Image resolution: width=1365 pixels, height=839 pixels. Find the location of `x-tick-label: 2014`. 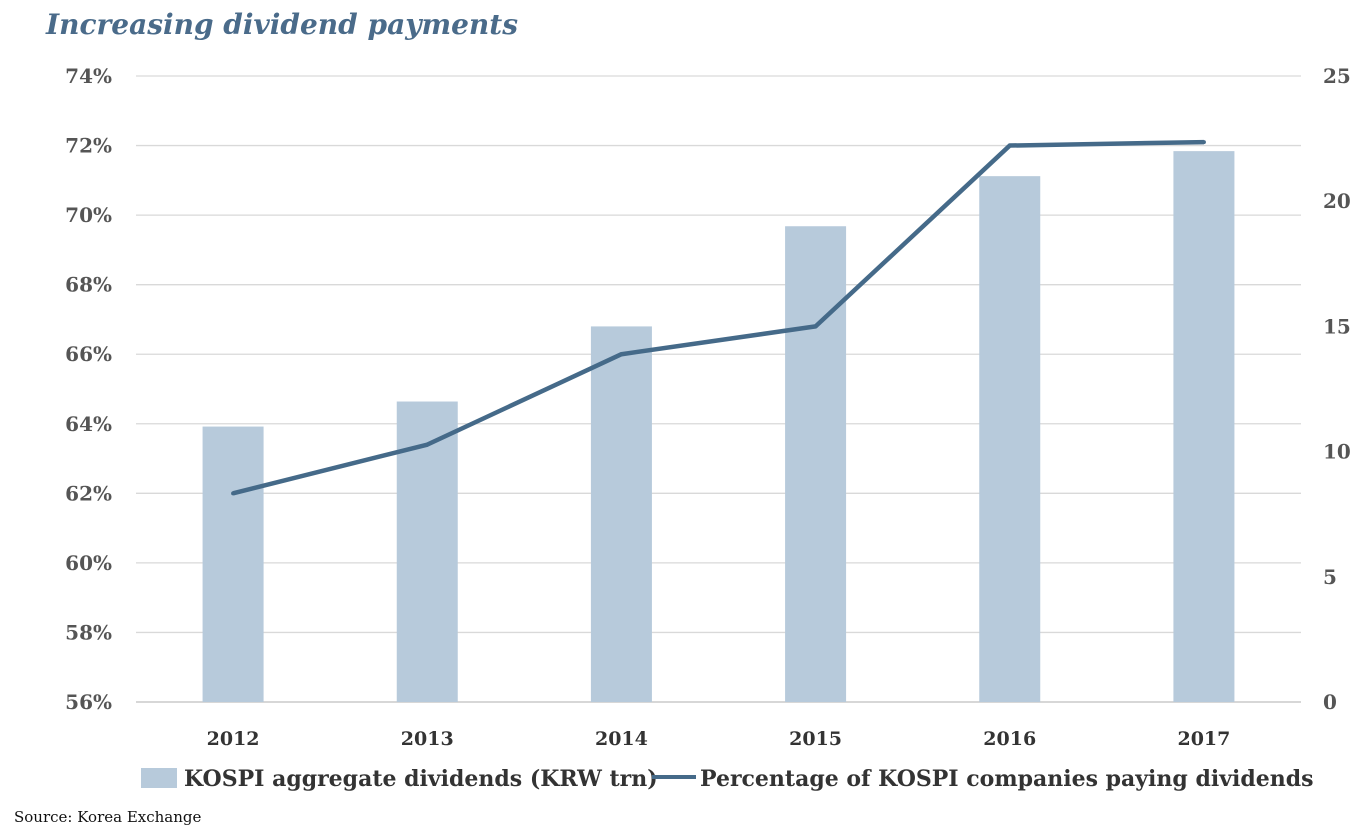

x-tick-label: 2014 is located at coordinates (621, 739).